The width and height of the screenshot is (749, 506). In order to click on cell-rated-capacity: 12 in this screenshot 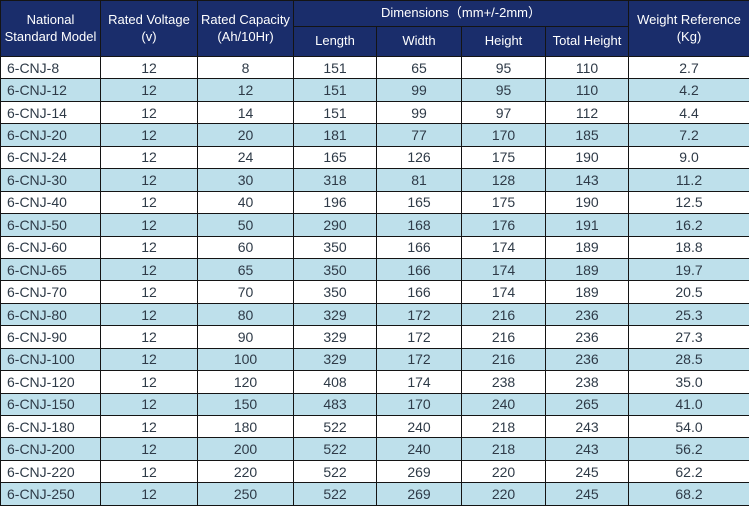, I will do `click(245, 90)`.